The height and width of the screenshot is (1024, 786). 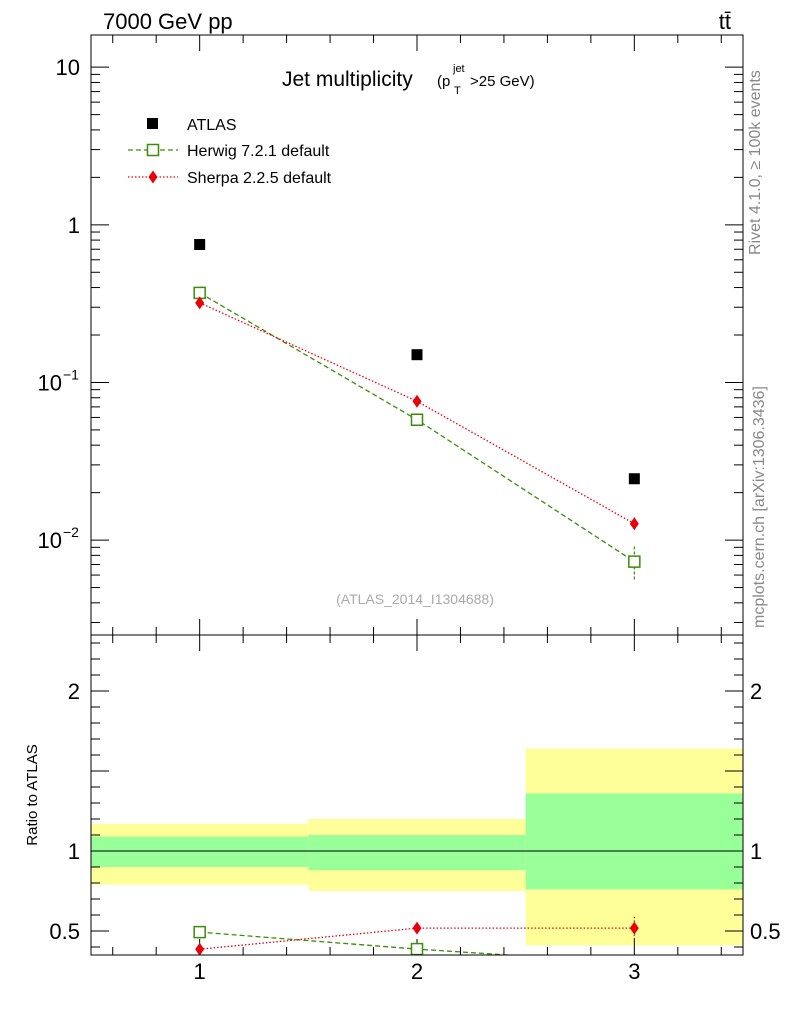 I want to click on main-ytick-label-1: 1, so click(x=74, y=225).